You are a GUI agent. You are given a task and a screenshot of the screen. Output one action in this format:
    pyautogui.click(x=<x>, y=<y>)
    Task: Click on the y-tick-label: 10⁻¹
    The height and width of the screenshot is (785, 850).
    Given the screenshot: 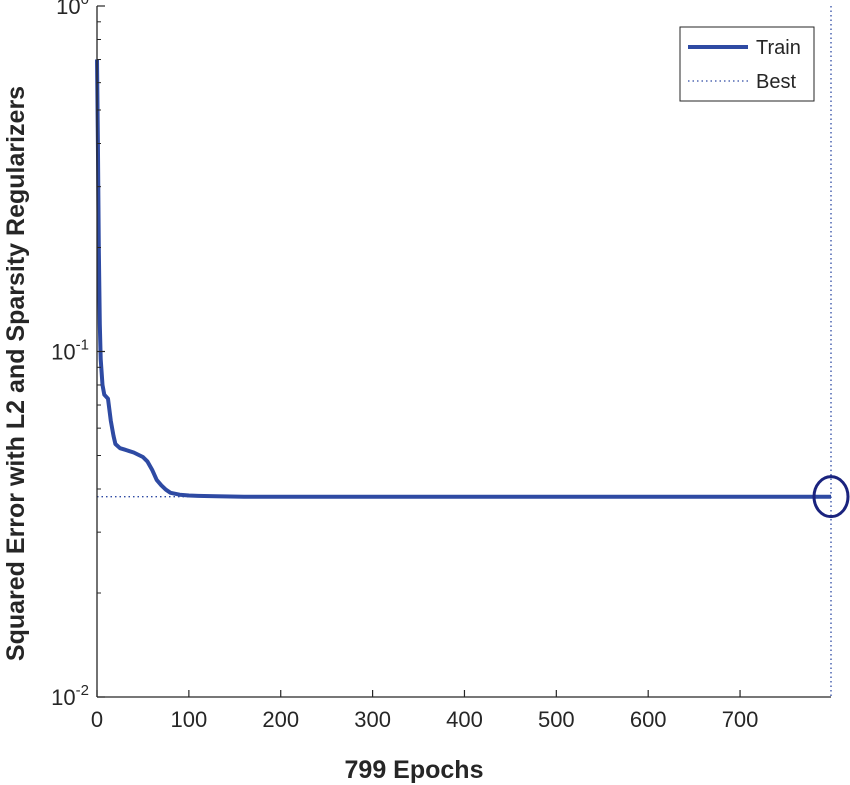 What is the action you would take?
    pyautogui.click(x=70, y=351)
    